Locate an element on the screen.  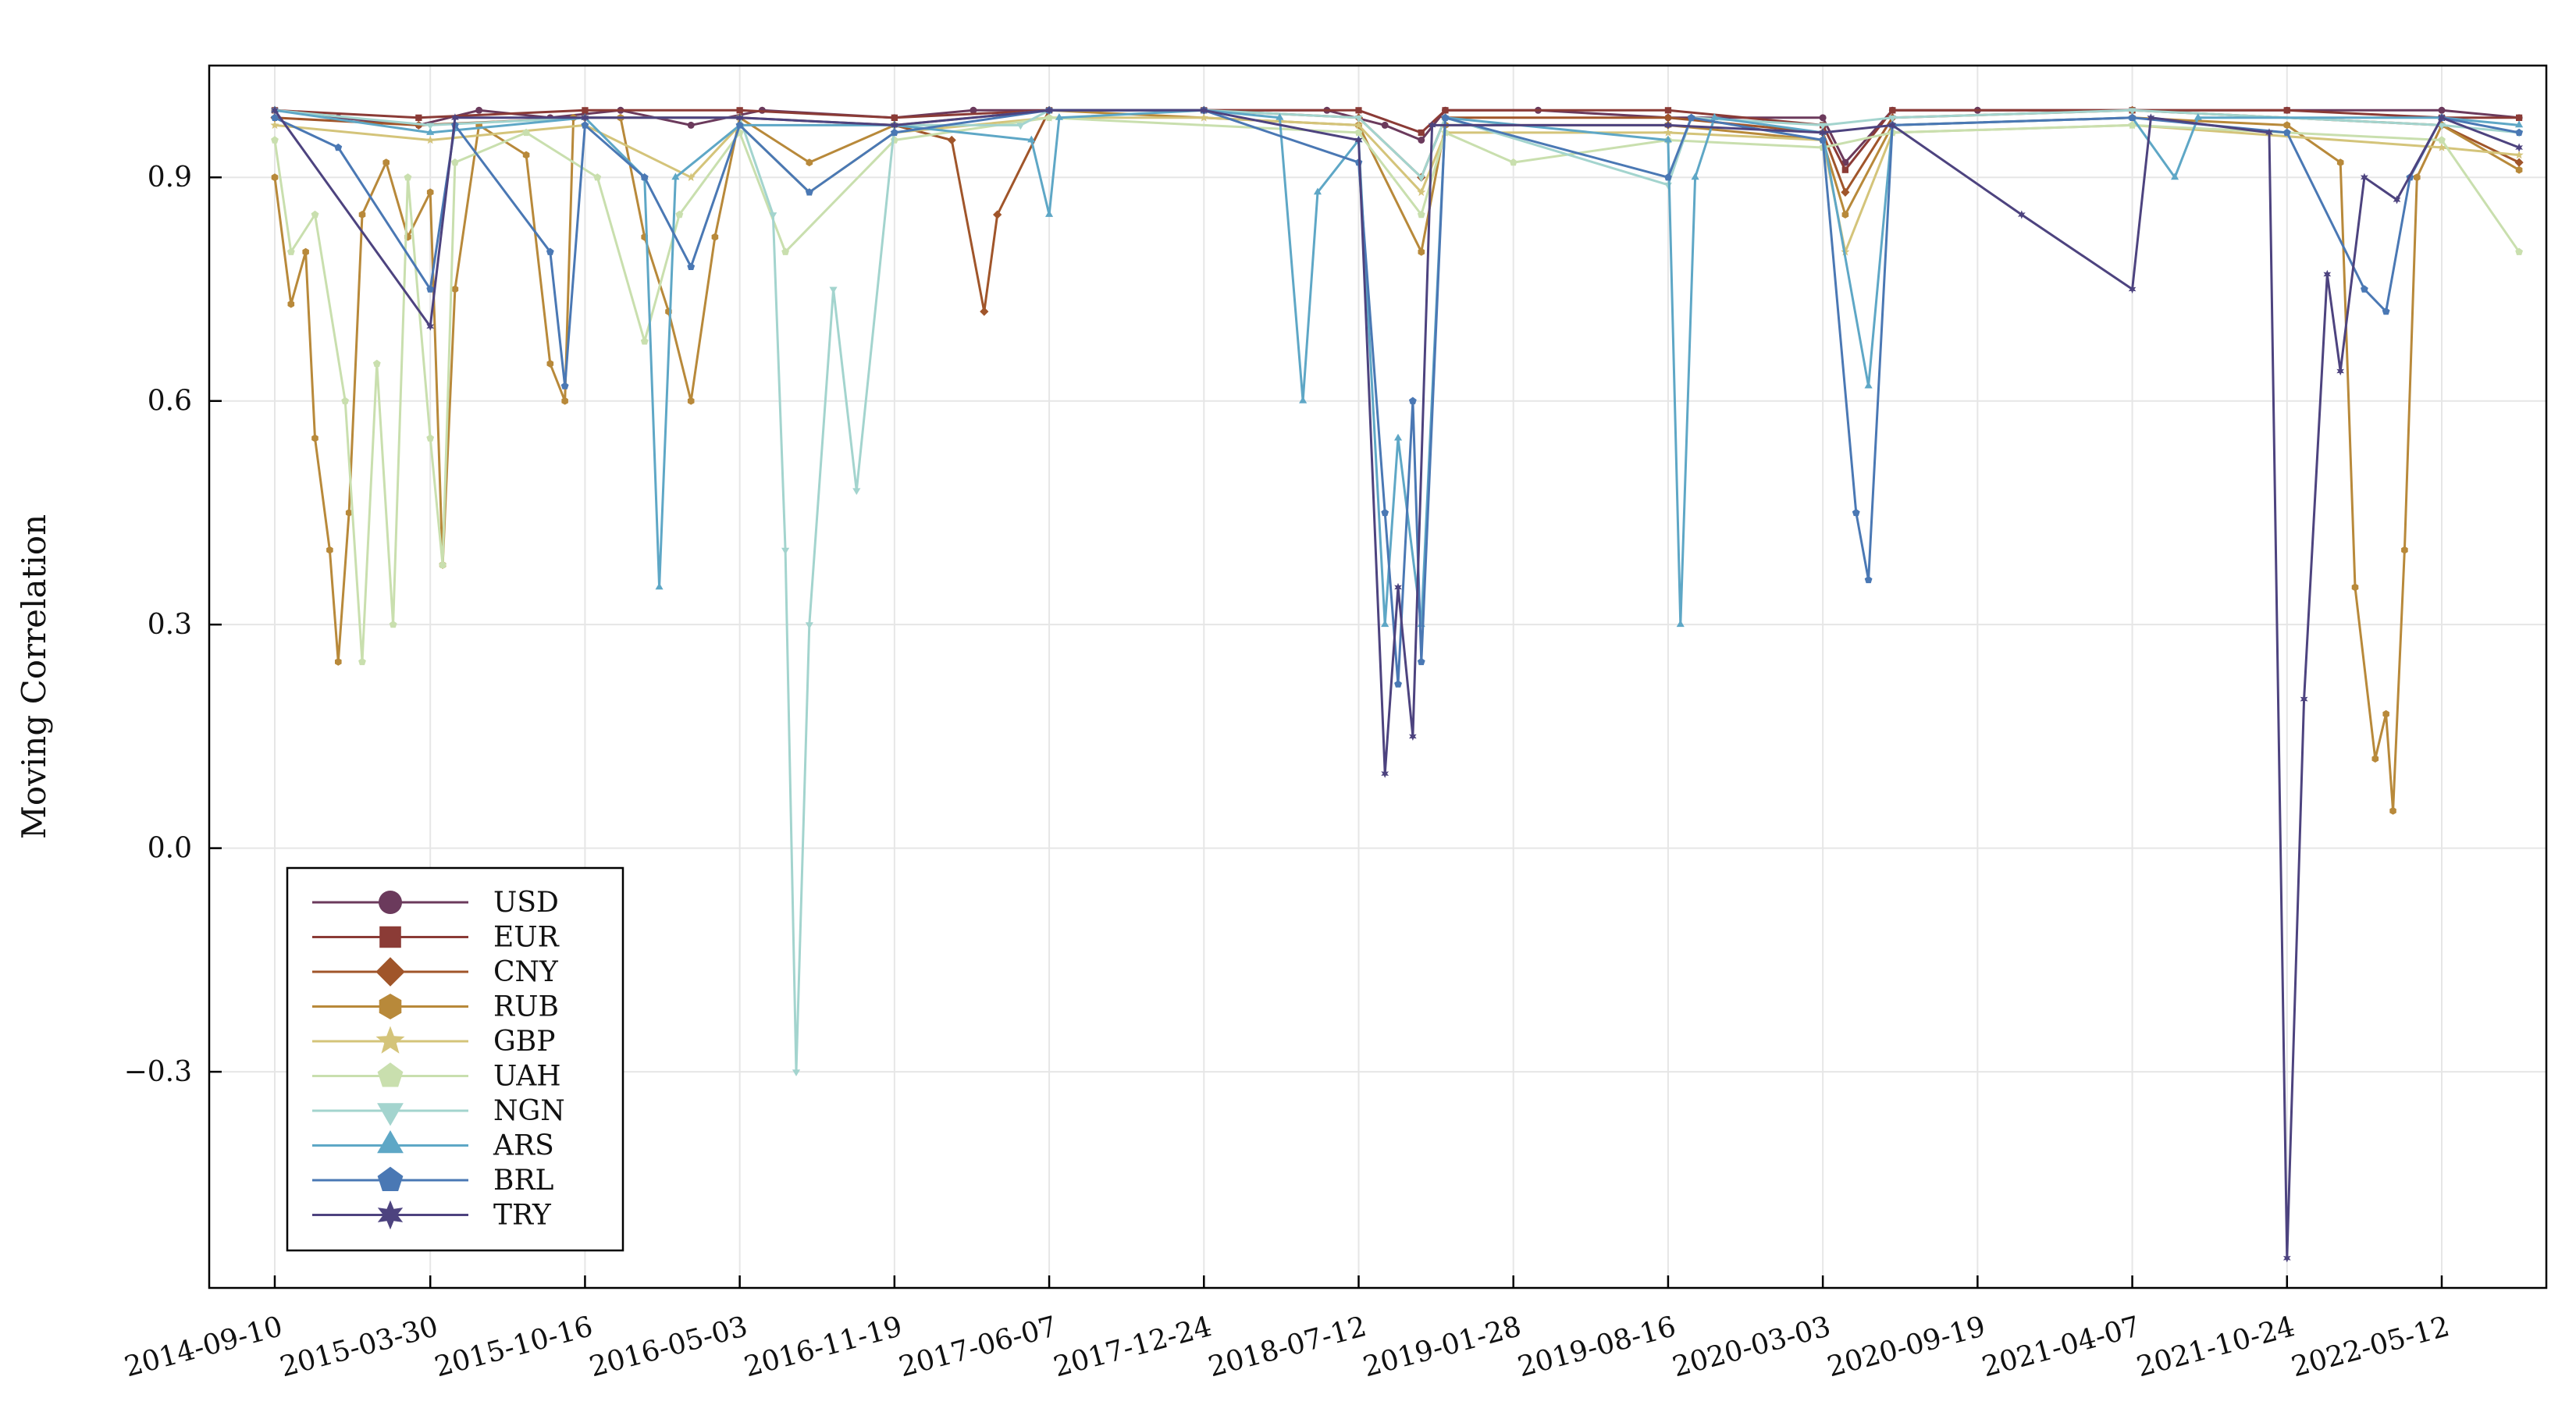
x-tick-label: 2020-09-19 is located at coordinates (1906, 1347).